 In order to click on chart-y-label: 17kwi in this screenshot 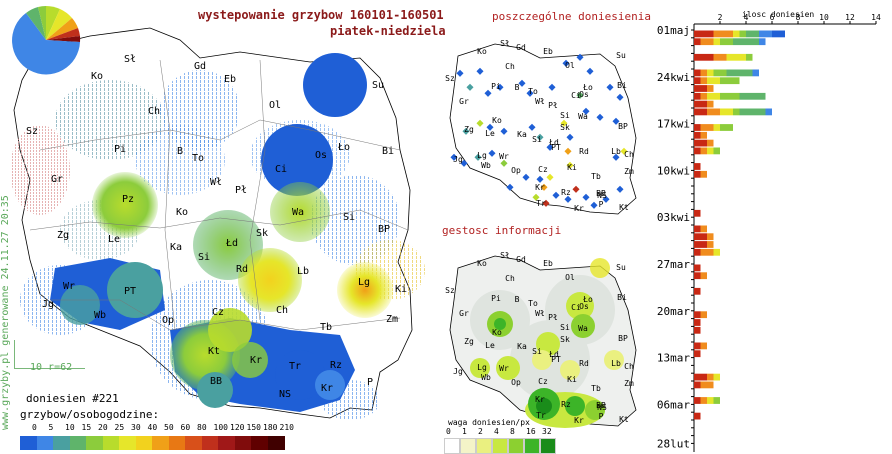, I will do `click(673, 124)`.